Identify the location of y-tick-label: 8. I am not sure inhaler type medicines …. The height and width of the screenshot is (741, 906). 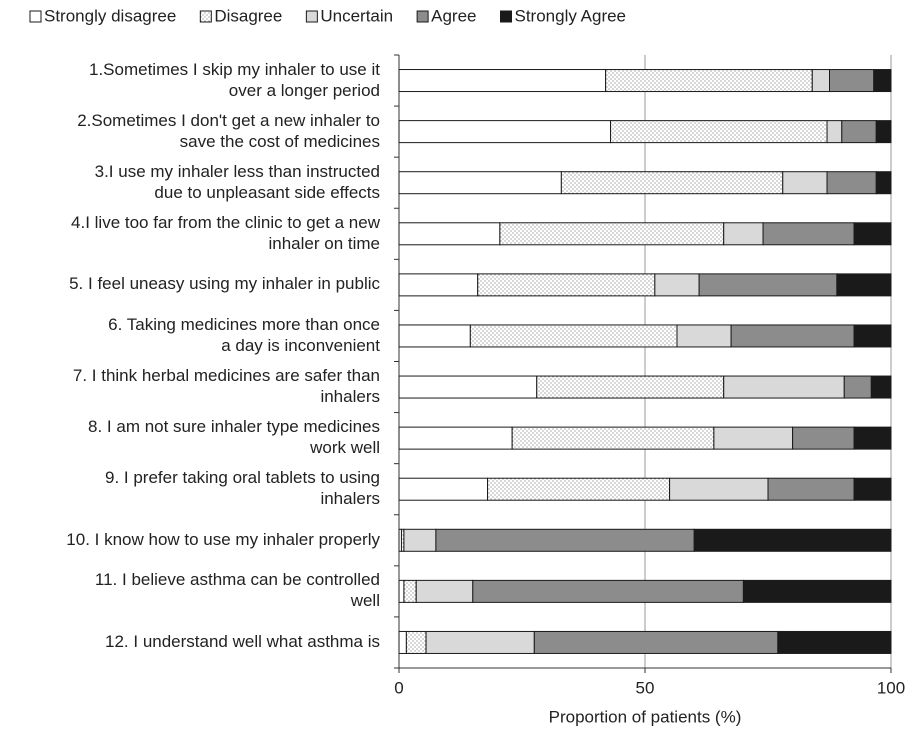
(234, 437).